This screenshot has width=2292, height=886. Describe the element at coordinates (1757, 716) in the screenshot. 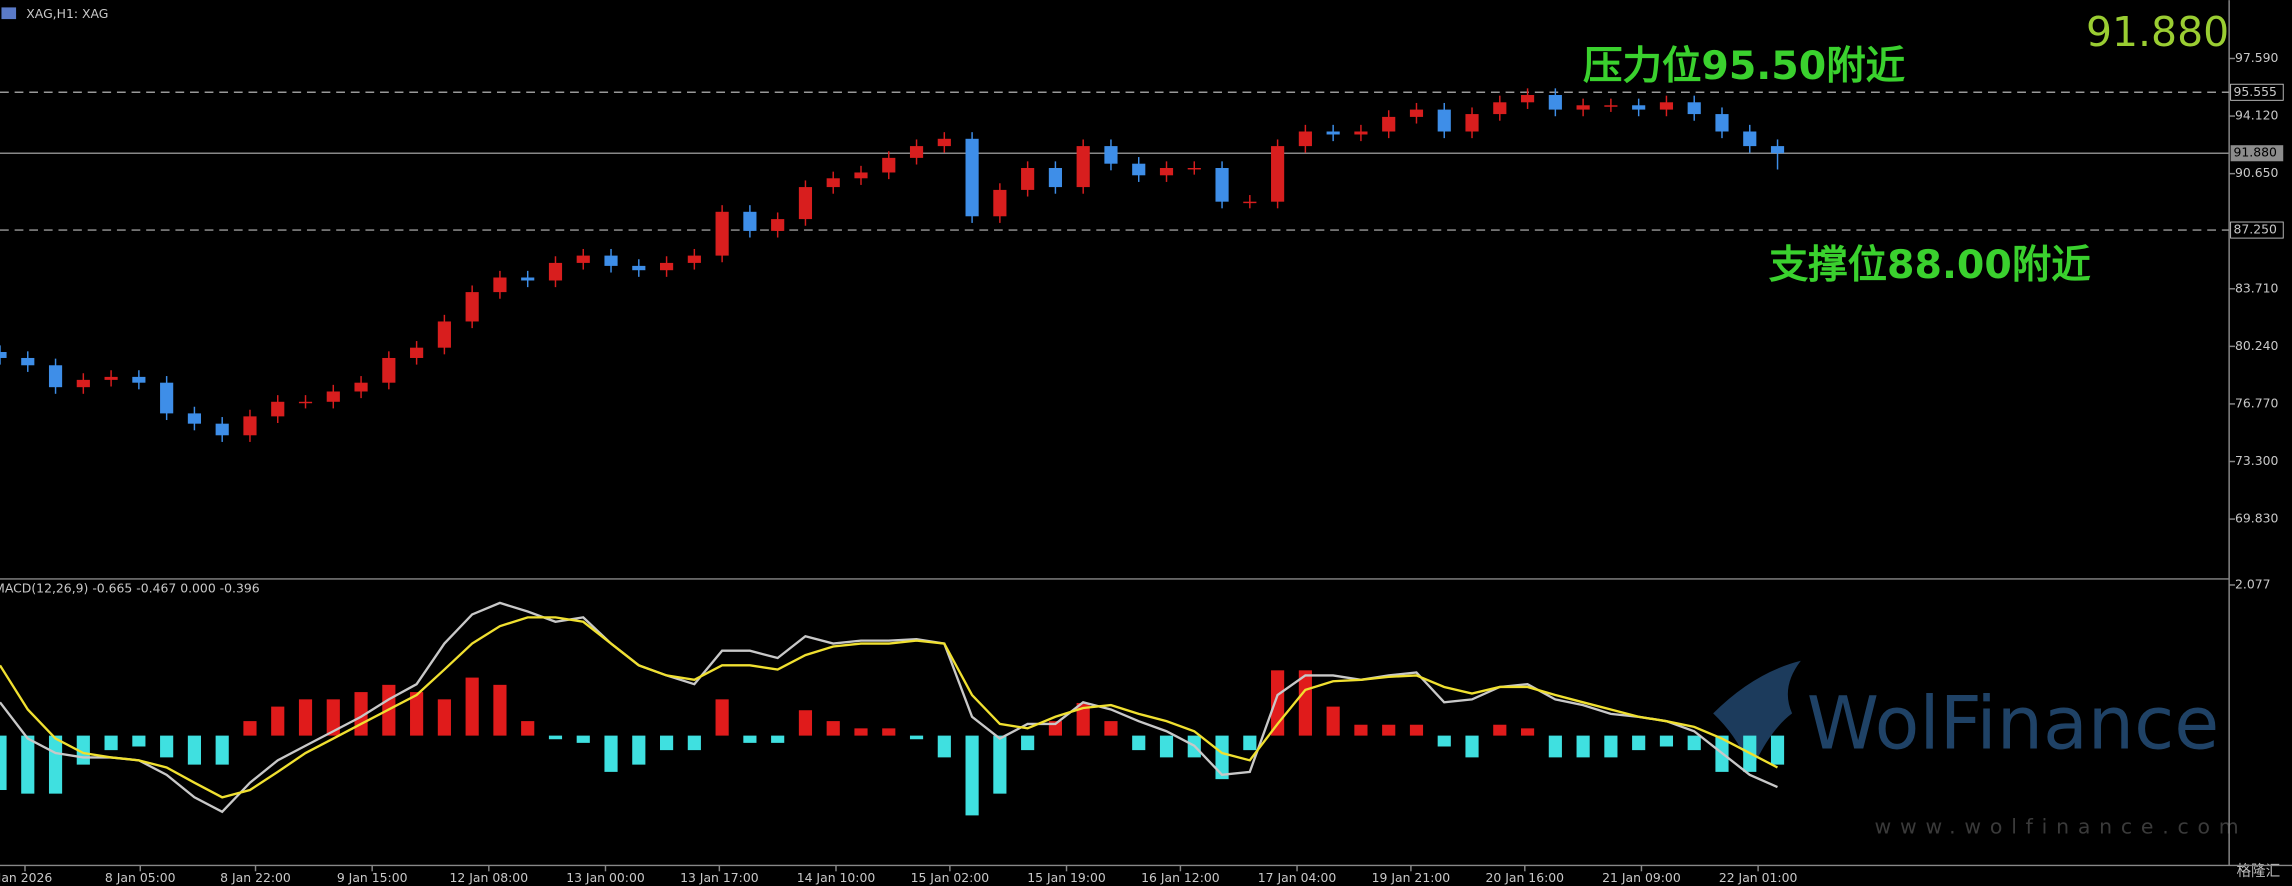

I see `watermark-logo` at that location.